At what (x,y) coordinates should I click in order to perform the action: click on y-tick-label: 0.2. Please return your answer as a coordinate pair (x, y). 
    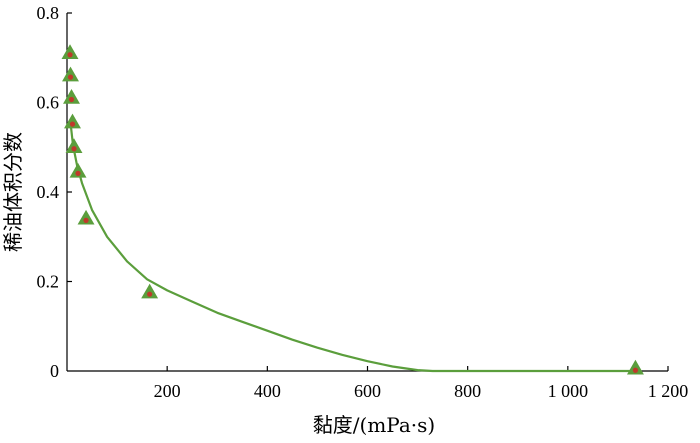
    Looking at the image, I should click on (48, 282).